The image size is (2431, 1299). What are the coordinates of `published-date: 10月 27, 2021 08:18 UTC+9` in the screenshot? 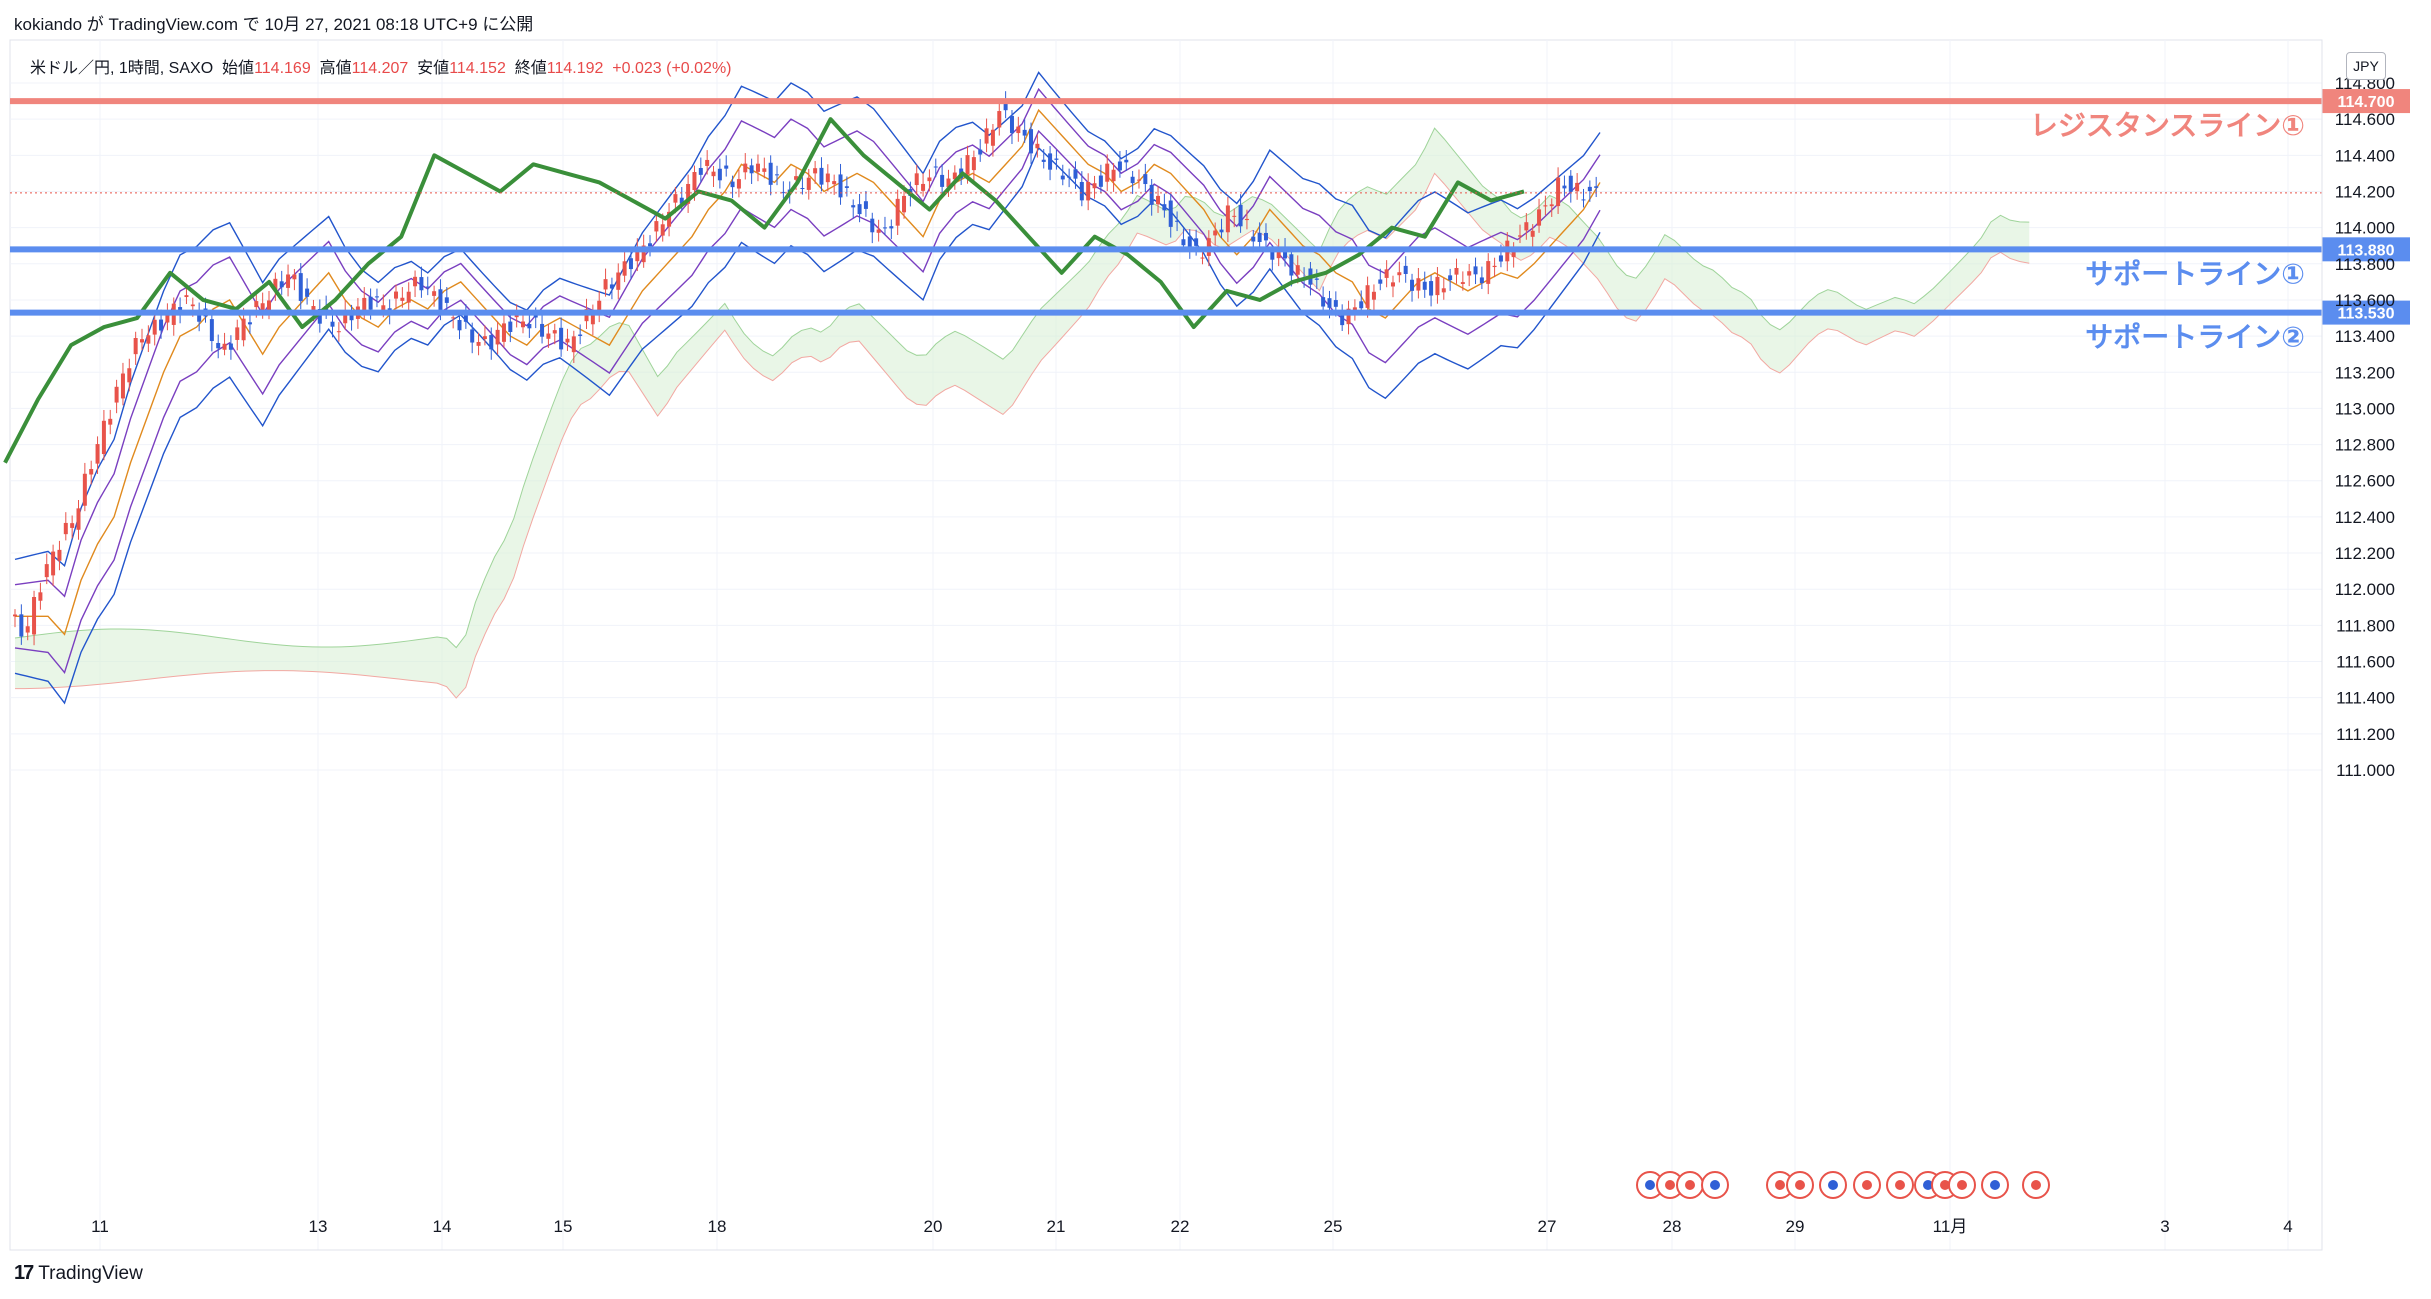 It's located at (371, 24).